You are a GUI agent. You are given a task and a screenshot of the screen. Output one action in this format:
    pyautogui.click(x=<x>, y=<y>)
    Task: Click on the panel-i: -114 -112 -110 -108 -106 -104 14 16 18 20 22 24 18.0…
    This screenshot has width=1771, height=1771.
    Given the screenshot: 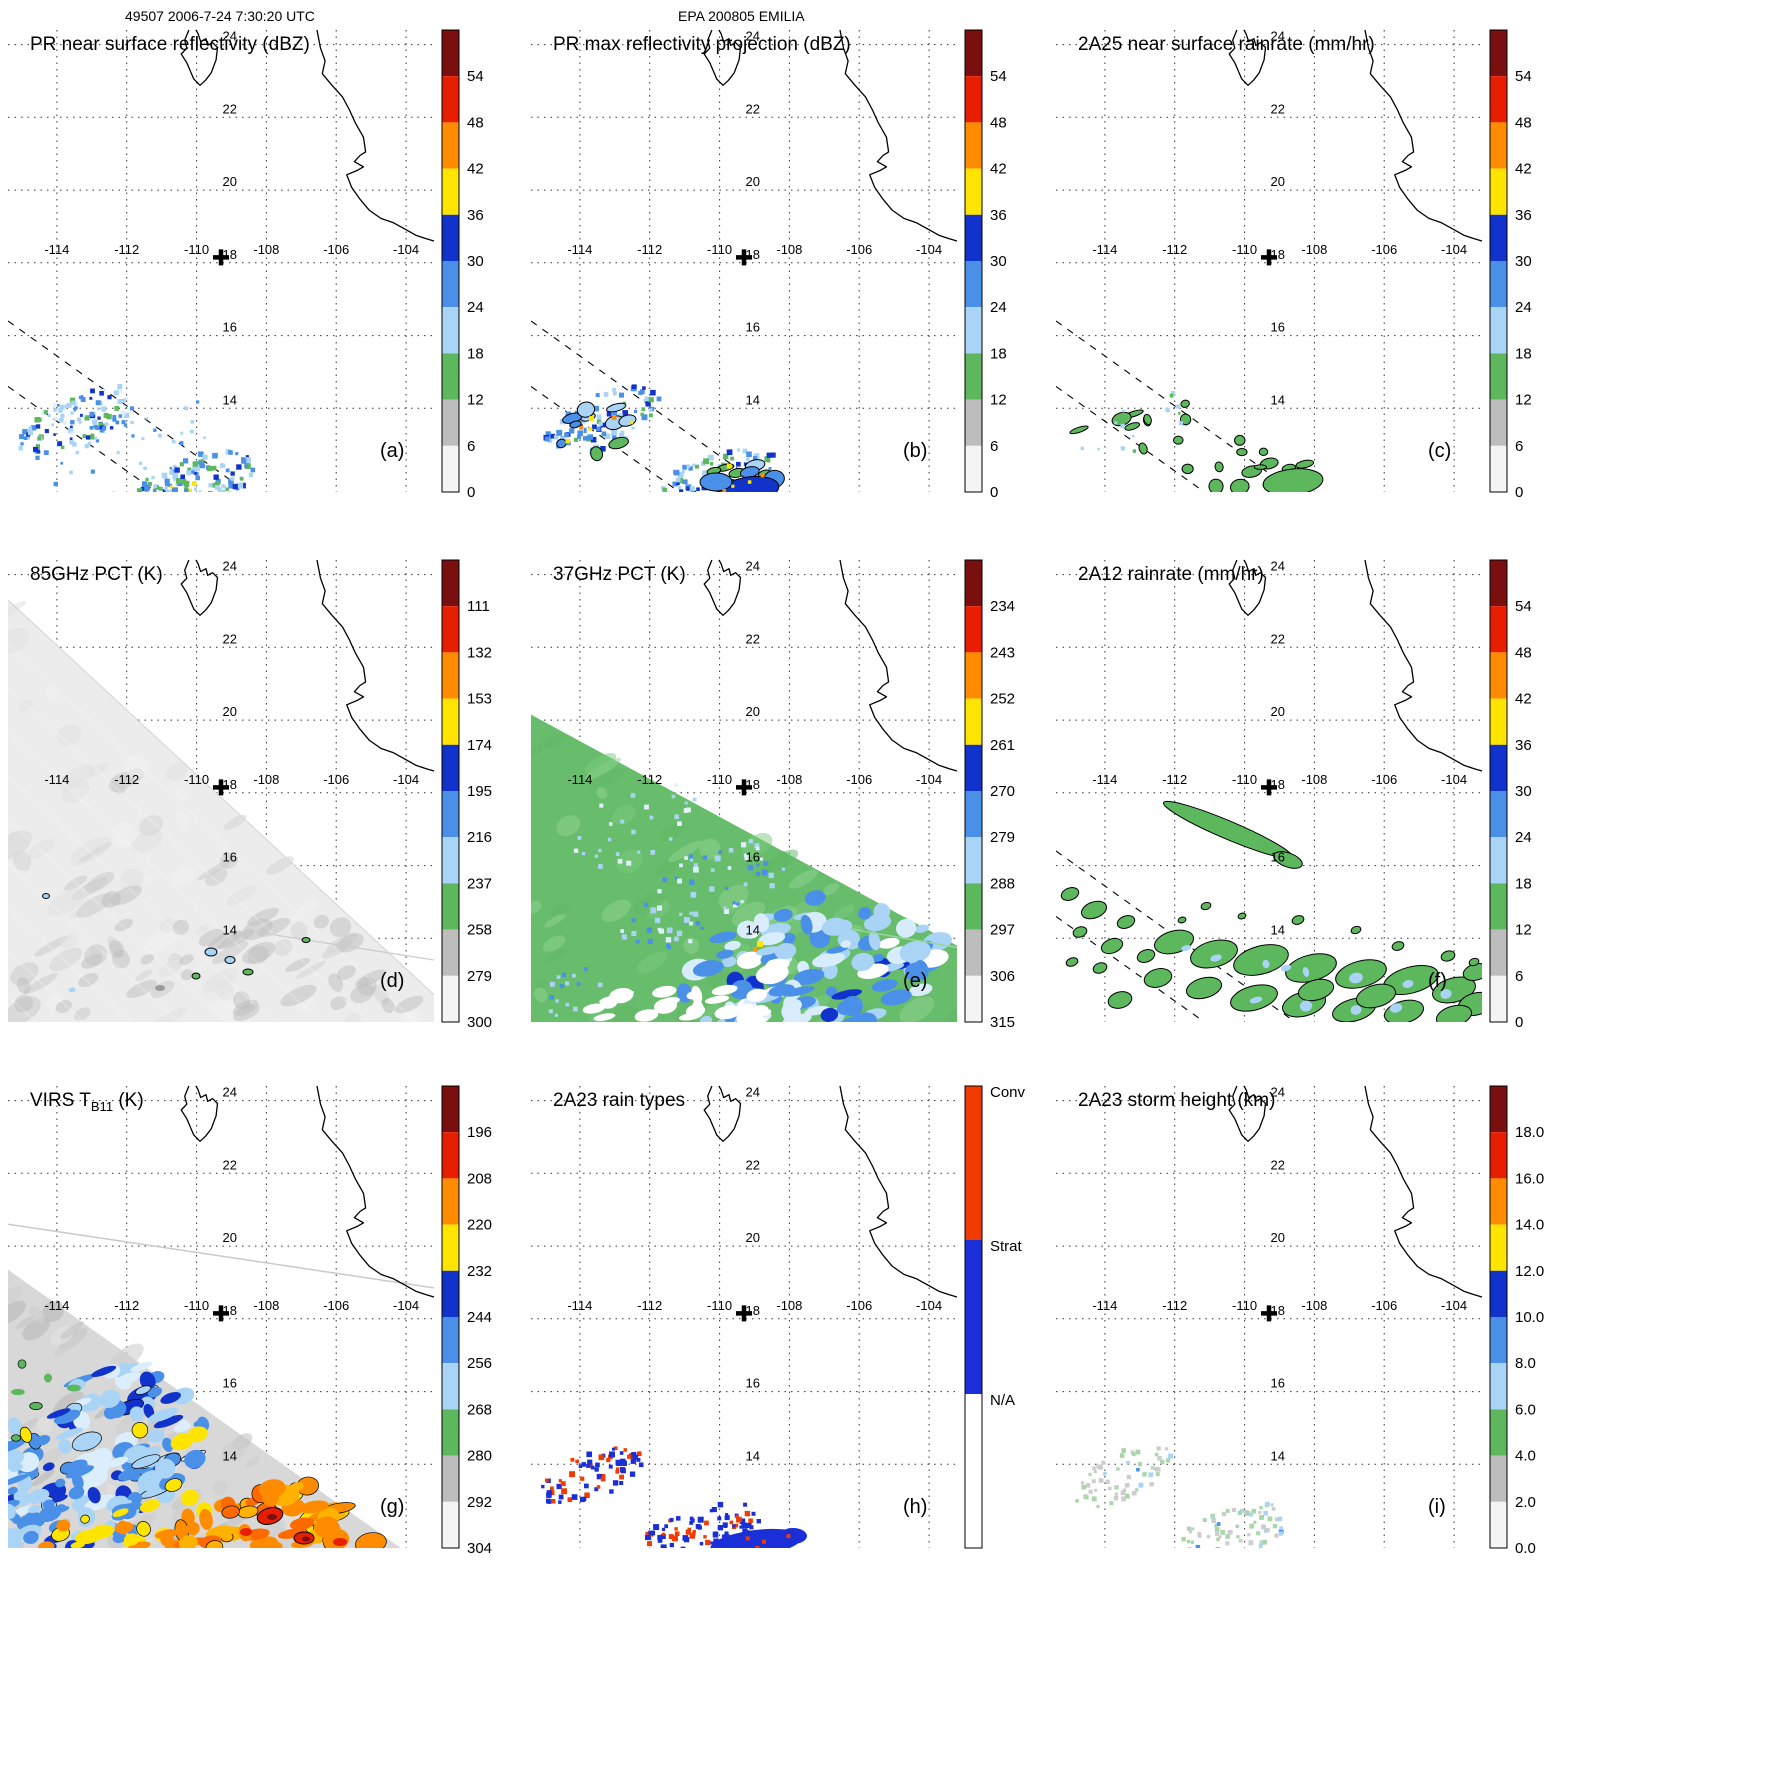 What is the action you would take?
    pyautogui.click(x=1313, y=1338)
    